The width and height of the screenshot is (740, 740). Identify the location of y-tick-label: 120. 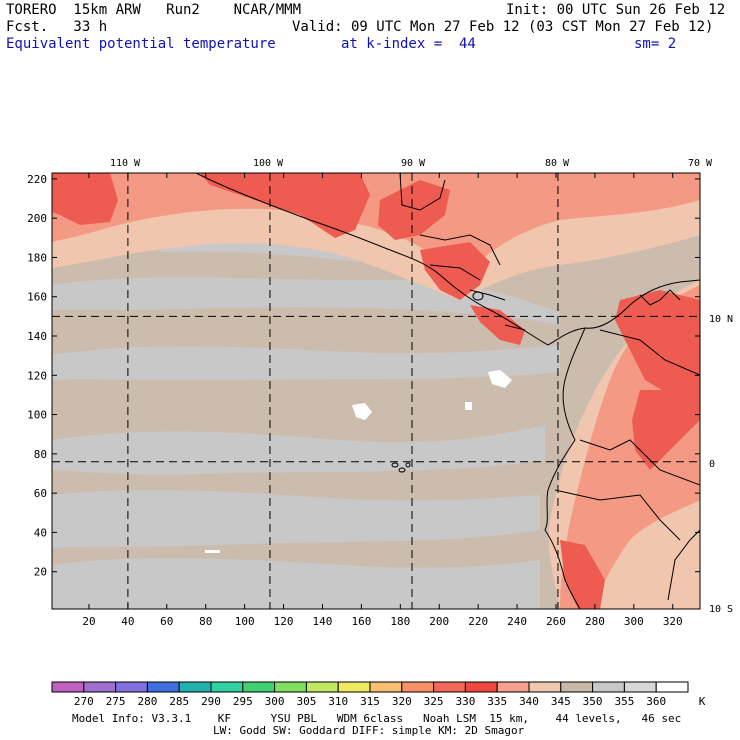
(37, 375).